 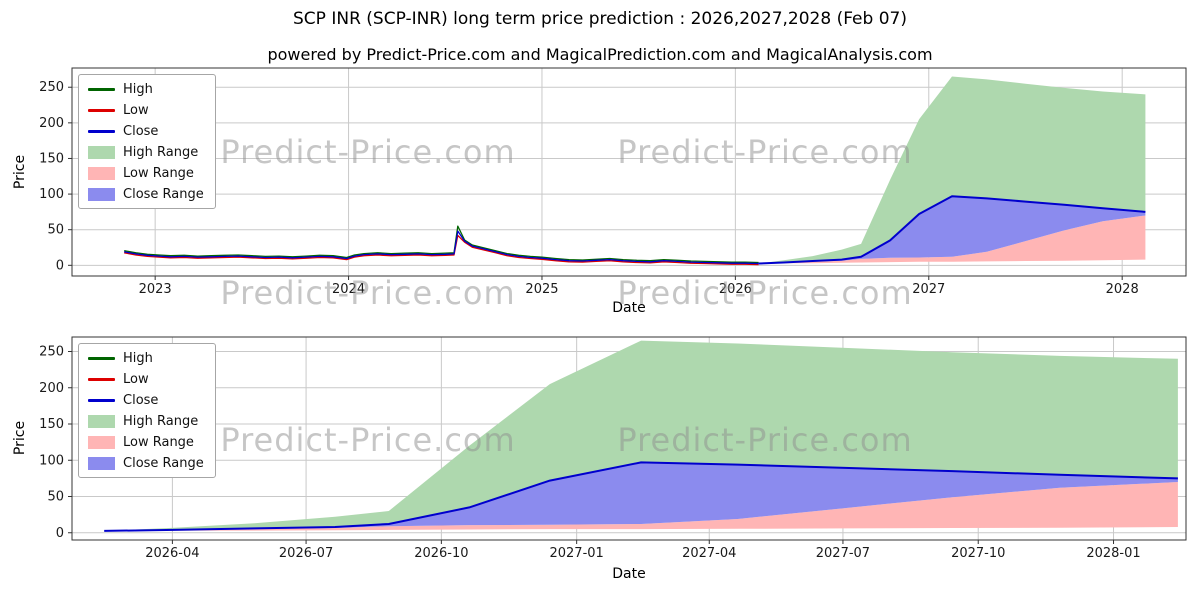 I want to click on x-tick-label: 2026-04, so click(x=172, y=553).